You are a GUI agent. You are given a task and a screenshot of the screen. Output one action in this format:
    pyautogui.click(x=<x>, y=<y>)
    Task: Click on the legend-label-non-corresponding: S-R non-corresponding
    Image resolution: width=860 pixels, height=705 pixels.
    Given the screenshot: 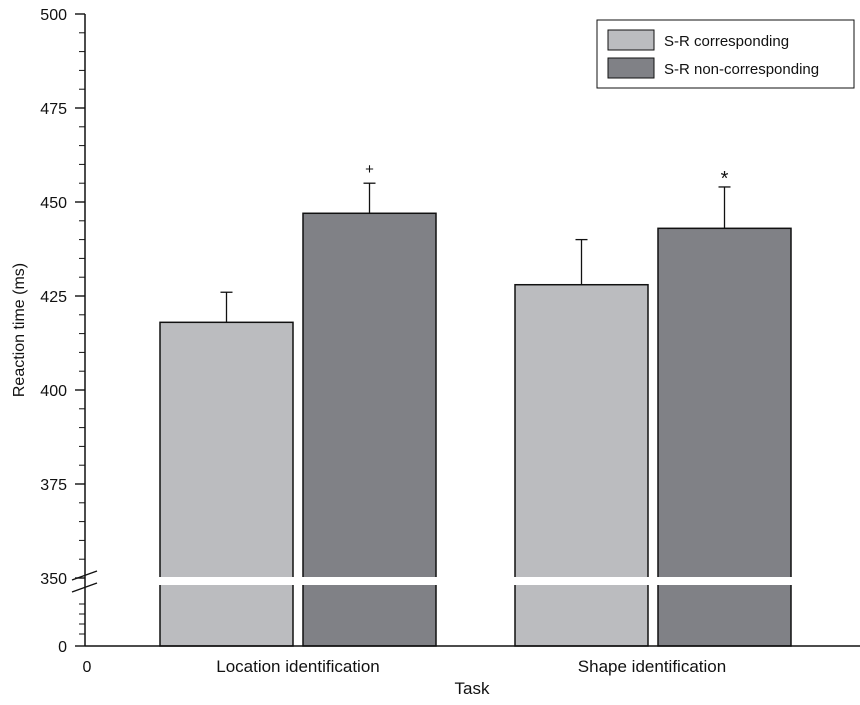 What is the action you would take?
    pyautogui.click(x=741, y=69)
    